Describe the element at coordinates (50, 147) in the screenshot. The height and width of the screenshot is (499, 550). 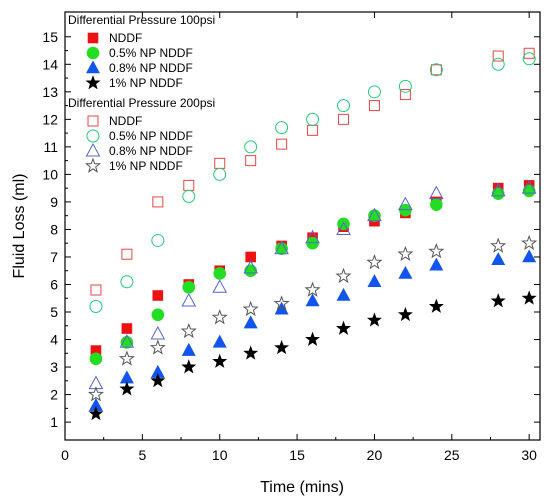
I see `y-tick-label: 11` at that location.